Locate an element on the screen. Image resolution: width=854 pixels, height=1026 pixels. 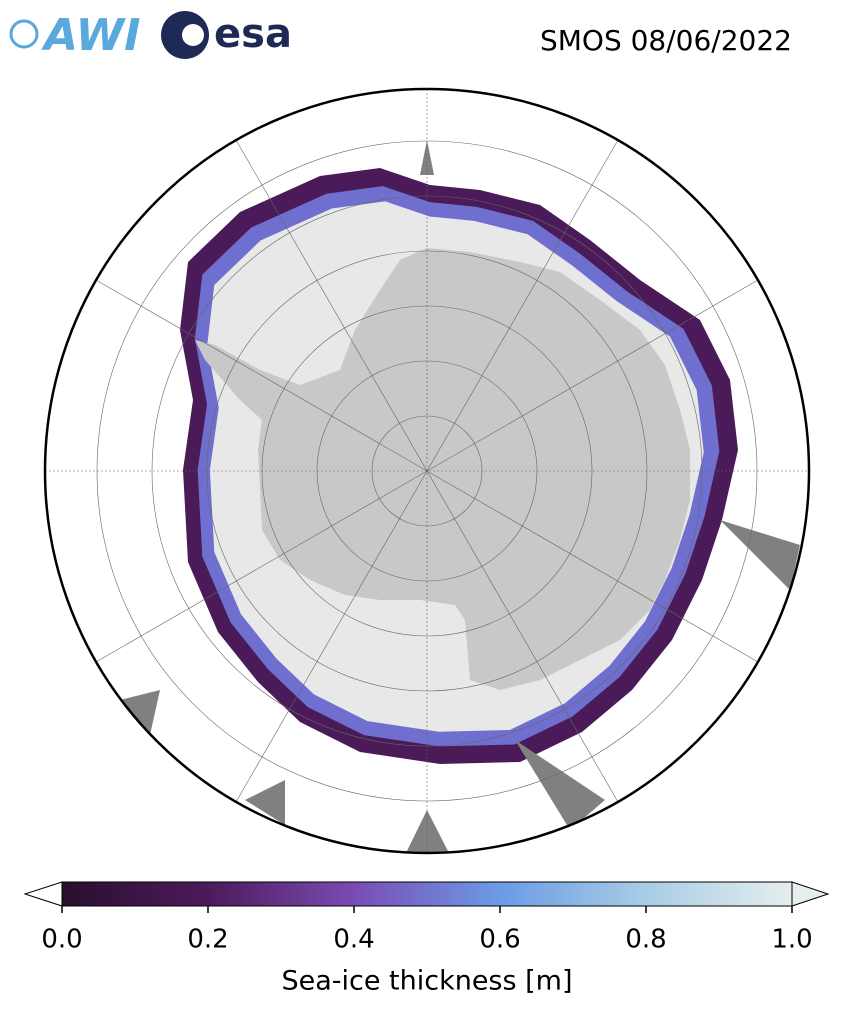
colorbar-tick-label: 0.8 is located at coordinates (645, 940).